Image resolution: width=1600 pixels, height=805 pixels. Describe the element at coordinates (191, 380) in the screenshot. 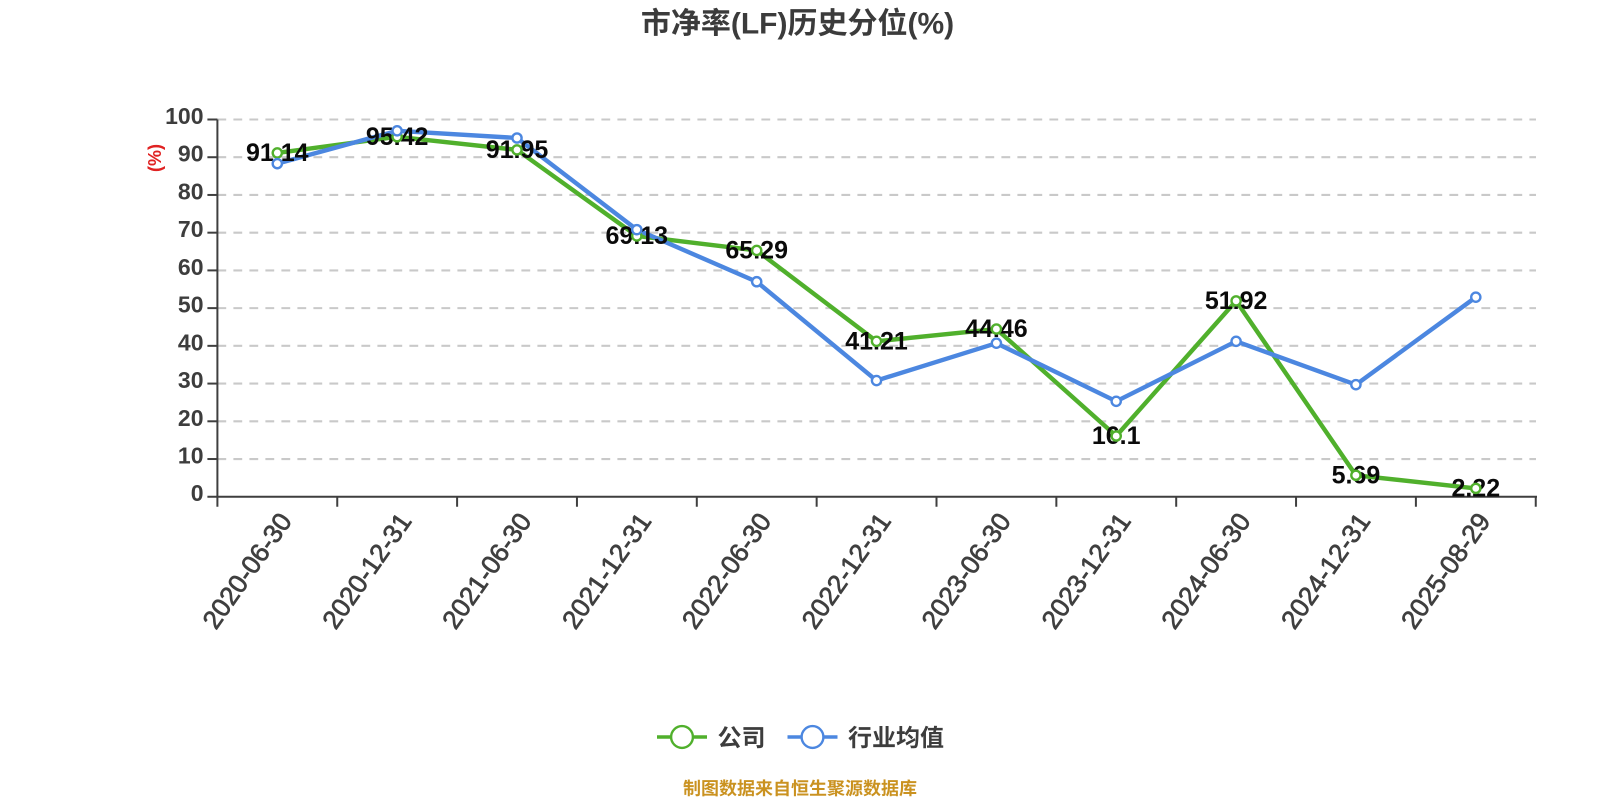

I see `svg-text: 30` at that location.